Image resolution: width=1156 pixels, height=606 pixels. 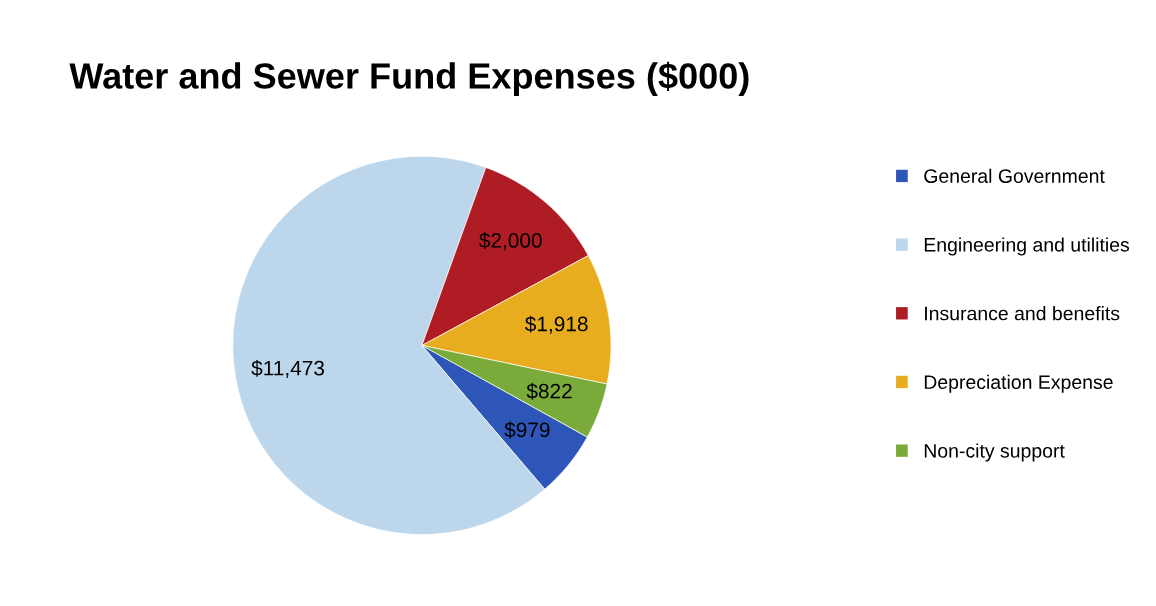 What do you see at coordinates (556, 324) in the screenshot?
I see `data-label: $1,918` at bounding box center [556, 324].